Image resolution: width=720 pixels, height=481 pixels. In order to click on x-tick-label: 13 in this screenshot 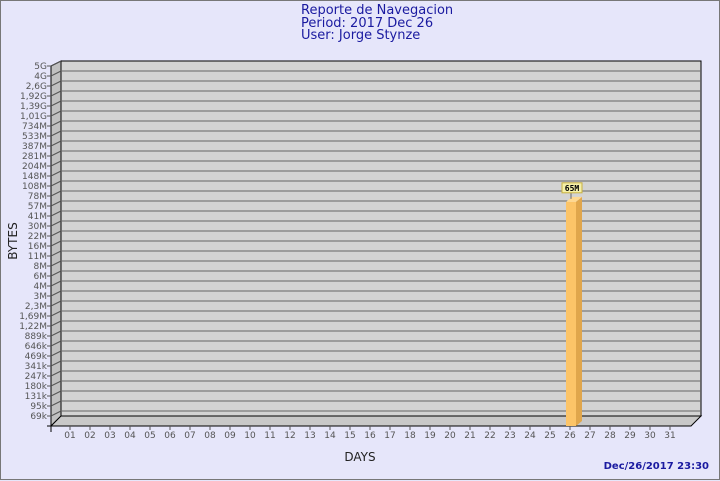, I will do `click(309, 436)`.